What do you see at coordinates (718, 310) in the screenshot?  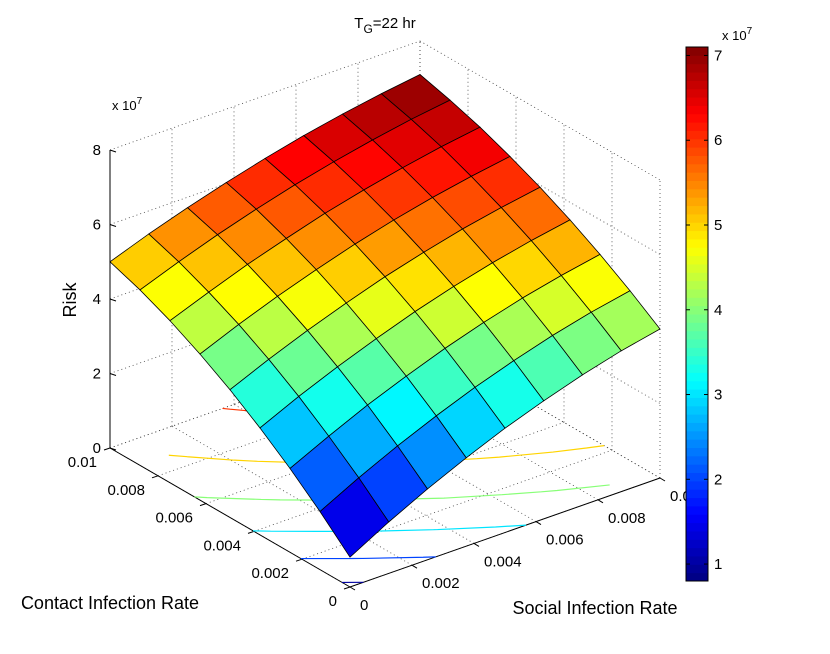 I see `colorbar-tick-label: 4` at bounding box center [718, 310].